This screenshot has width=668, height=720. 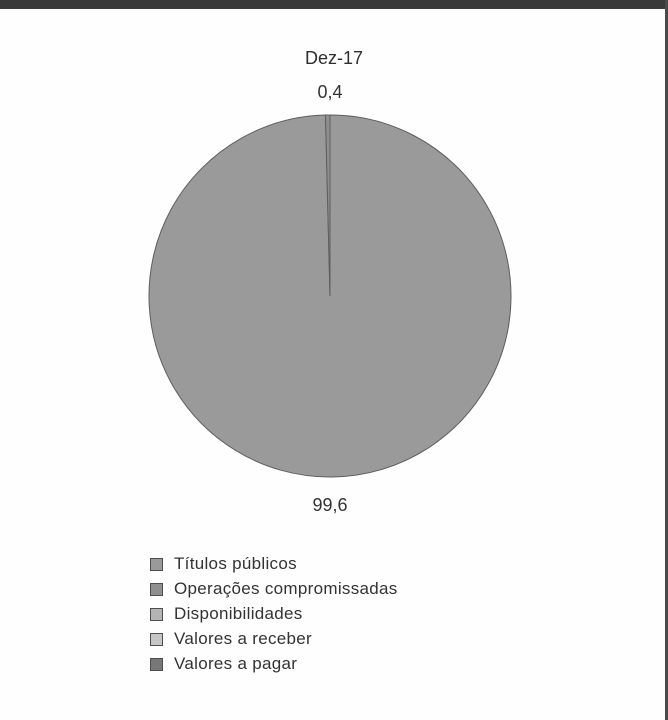 What do you see at coordinates (666, 360) in the screenshot?
I see `right-border` at bounding box center [666, 360].